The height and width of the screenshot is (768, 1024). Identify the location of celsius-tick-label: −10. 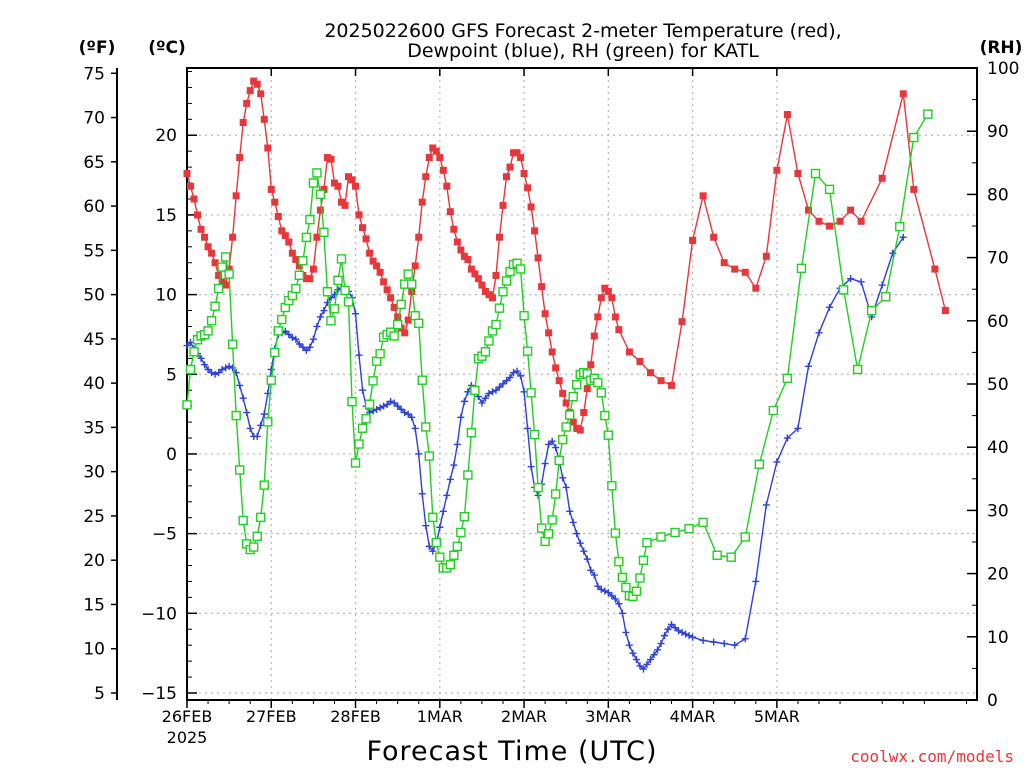
(159, 614).